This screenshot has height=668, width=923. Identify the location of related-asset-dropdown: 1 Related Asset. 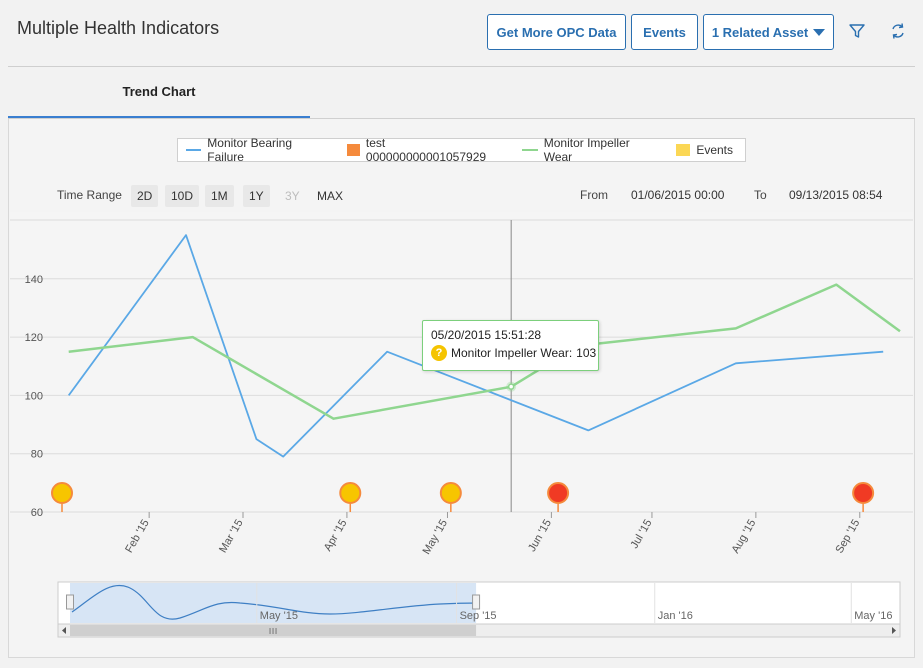
(768, 32).